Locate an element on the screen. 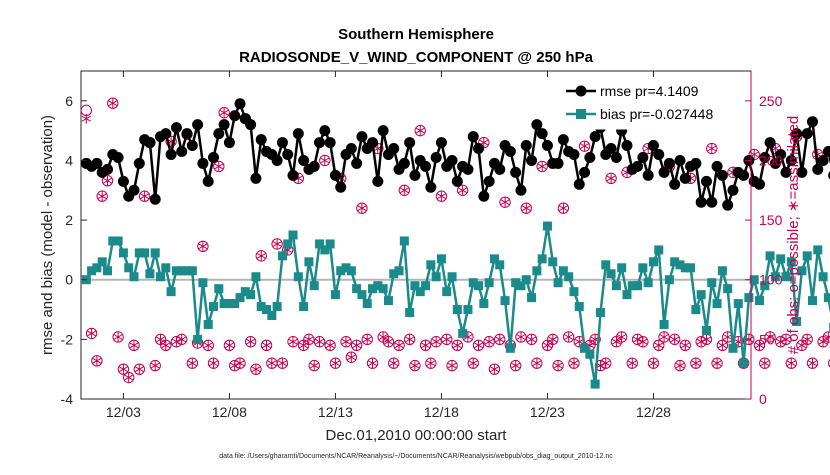 The height and width of the screenshot is (475, 830). y-tick-label: -4 is located at coordinates (67, 399).